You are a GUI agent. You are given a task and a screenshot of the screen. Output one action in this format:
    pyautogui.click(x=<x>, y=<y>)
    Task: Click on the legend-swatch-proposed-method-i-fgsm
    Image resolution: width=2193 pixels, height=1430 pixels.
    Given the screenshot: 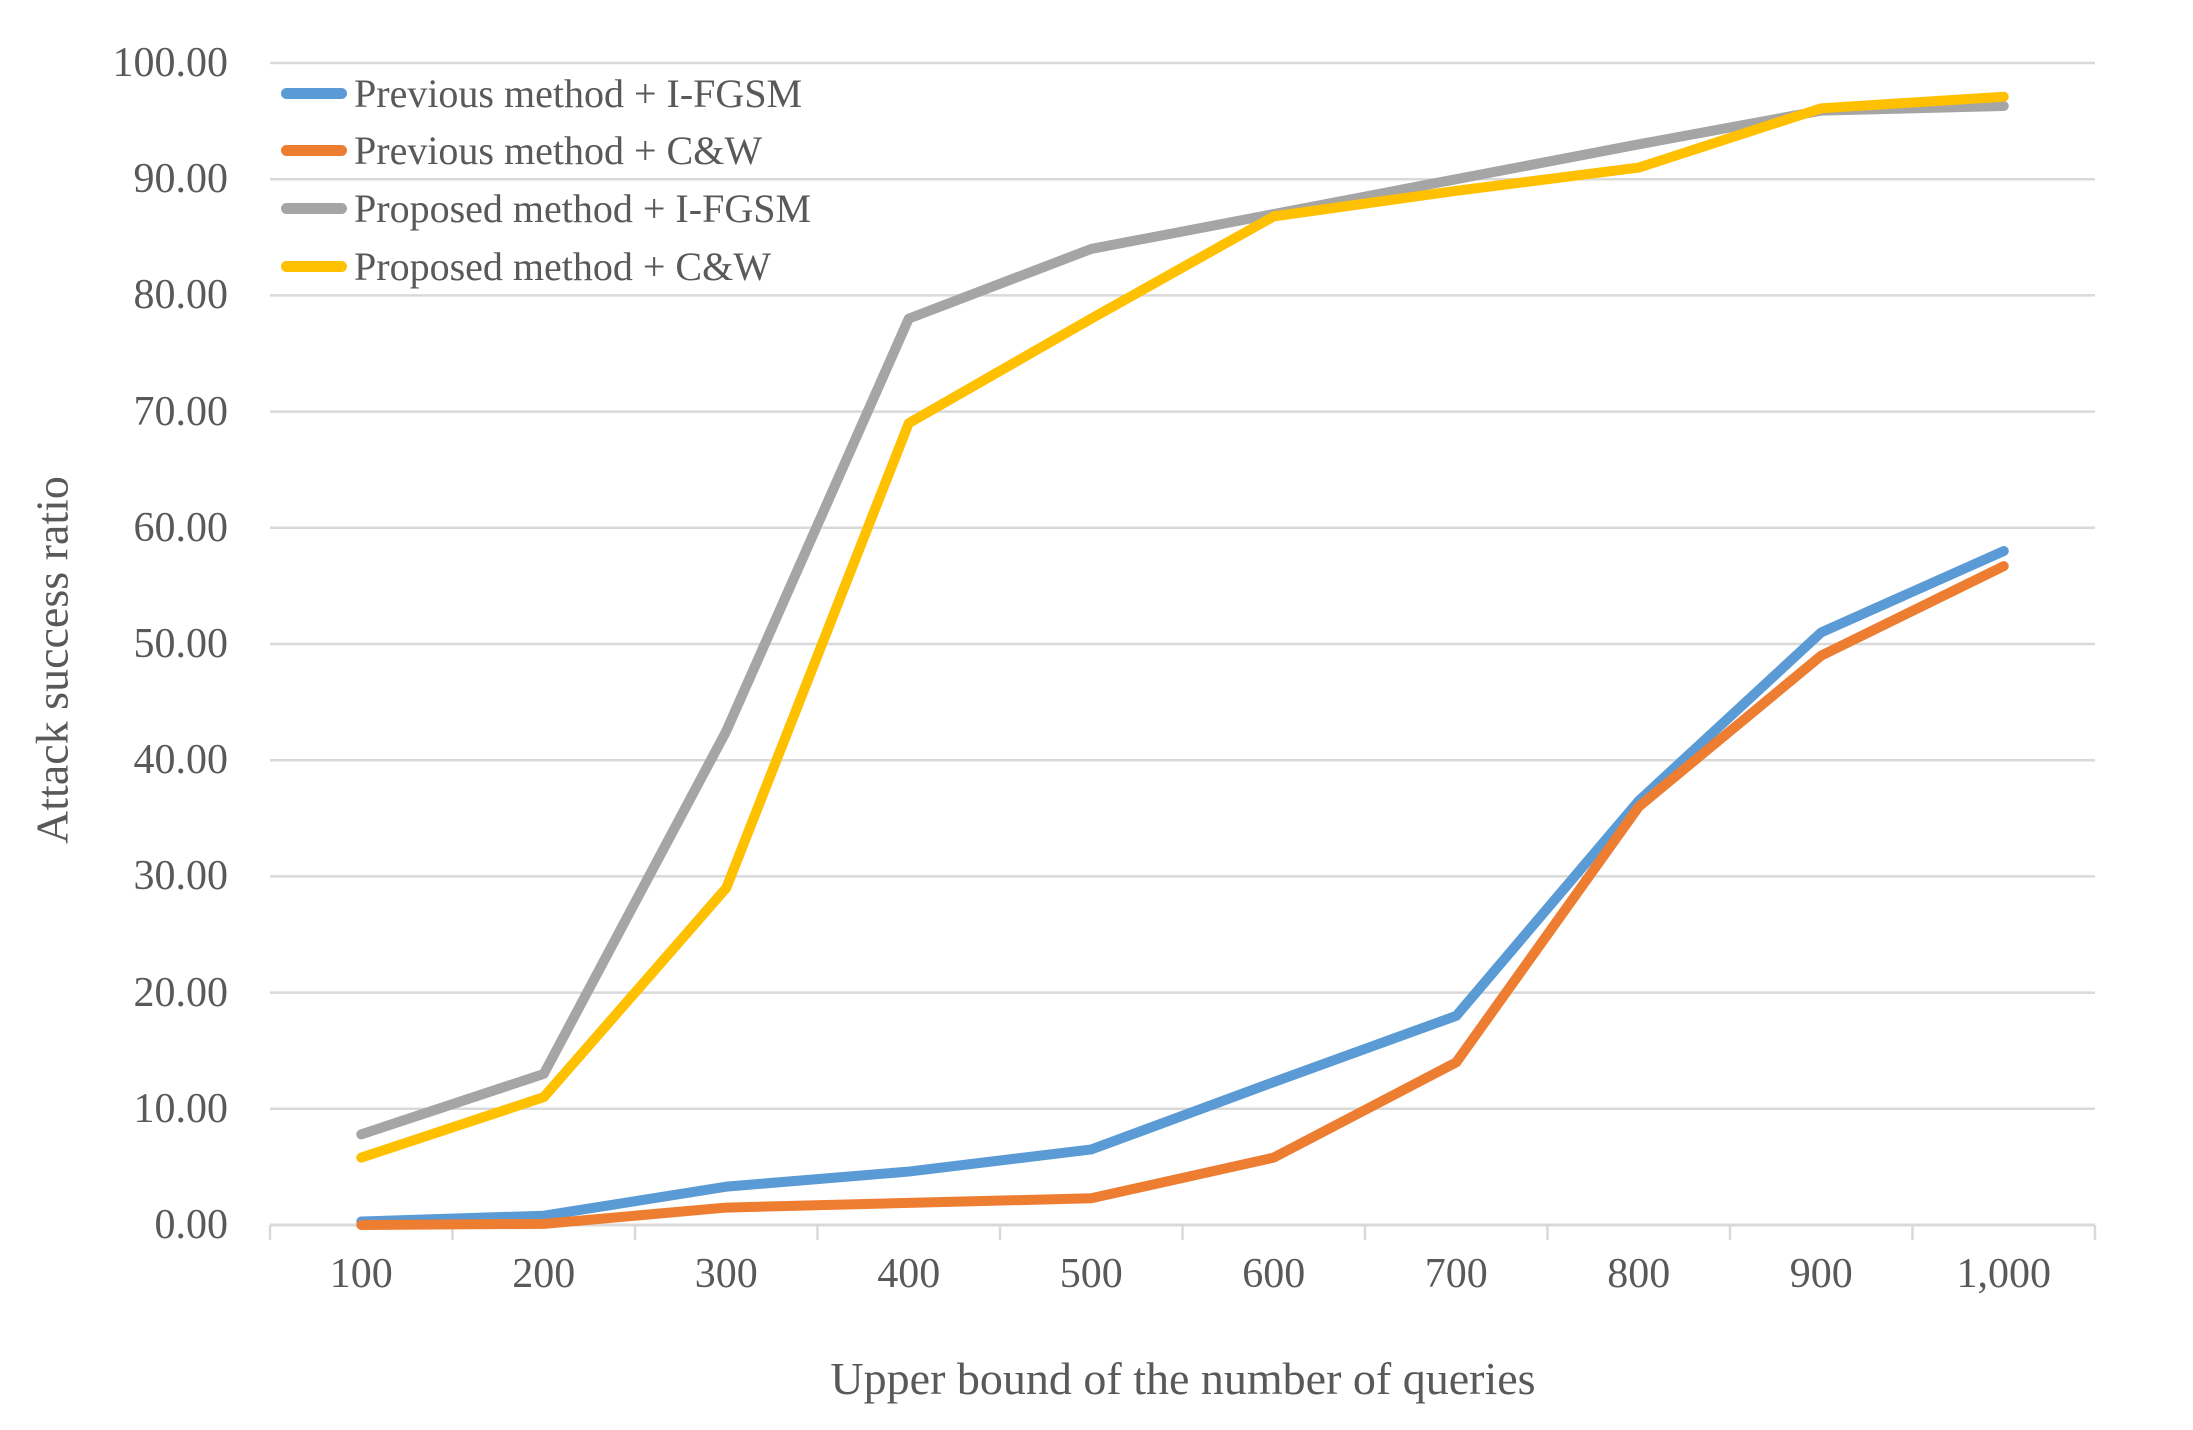 What is the action you would take?
    pyautogui.click(x=314, y=208)
    